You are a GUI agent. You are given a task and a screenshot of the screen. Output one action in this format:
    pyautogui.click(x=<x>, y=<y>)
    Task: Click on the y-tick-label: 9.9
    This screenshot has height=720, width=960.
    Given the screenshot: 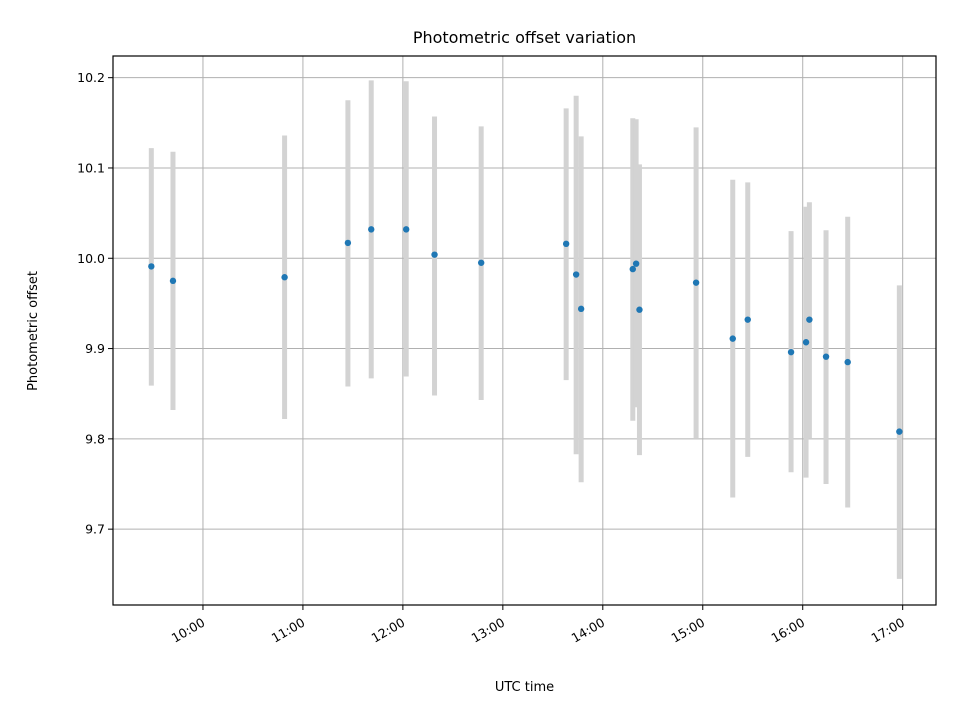 What is the action you would take?
    pyautogui.click(x=95, y=348)
    